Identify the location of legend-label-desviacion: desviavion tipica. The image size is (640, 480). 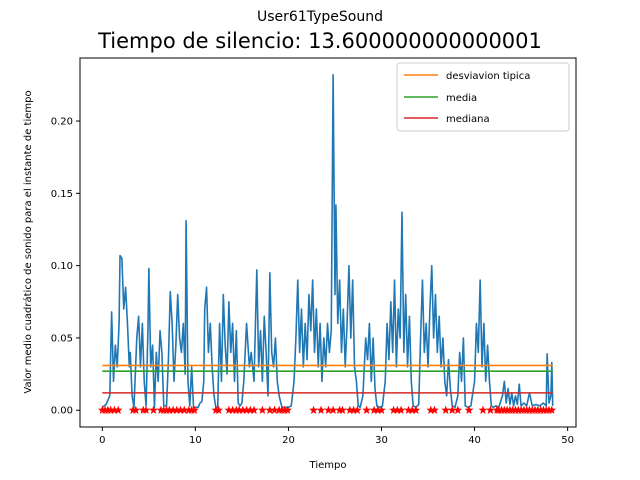
(488, 76).